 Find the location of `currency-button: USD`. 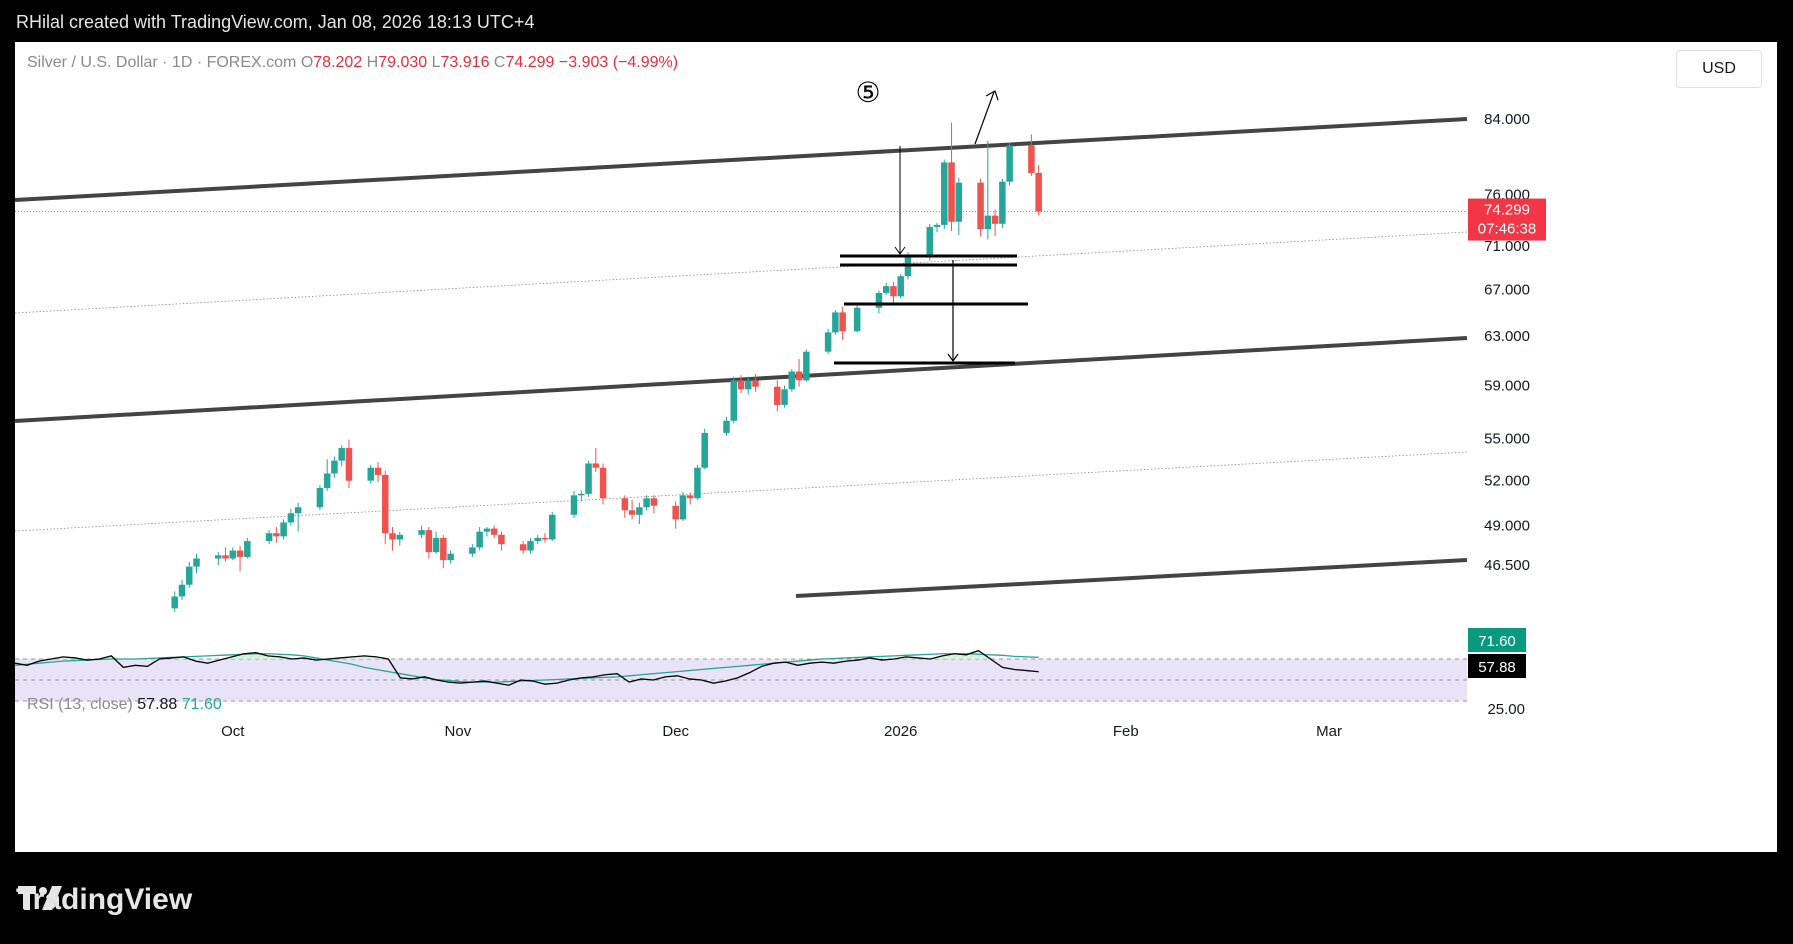

currency-button: USD is located at coordinates (1719, 69).